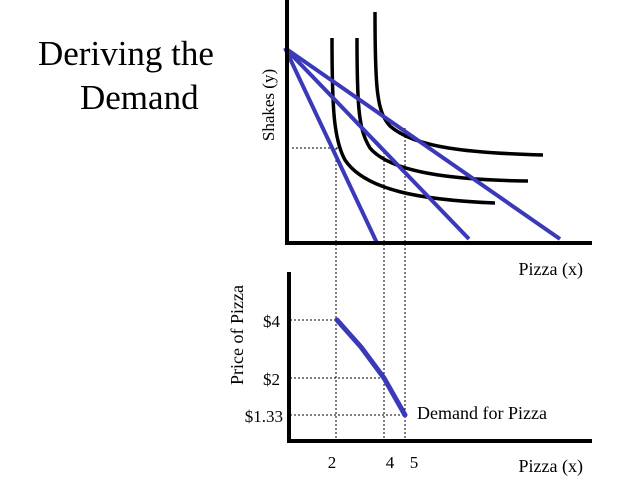 The image size is (640, 480). Describe the element at coordinates (126, 76) in the screenshot. I see `slide-title: Deriving the Demand` at that location.